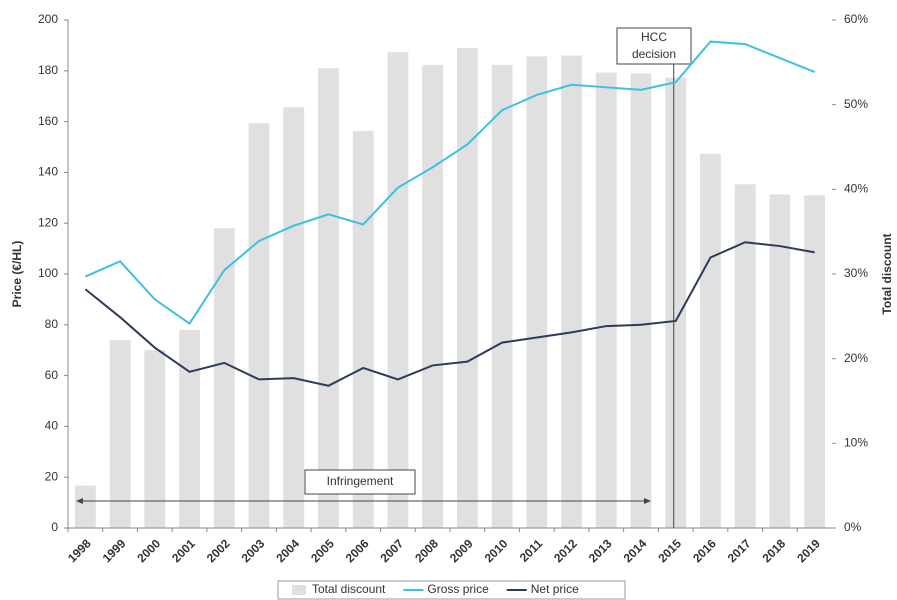 The height and width of the screenshot is (600, 897). Describe the element at coordinates (458, 589) in the screenshot. I see `legend-label: Gross price` at that location.